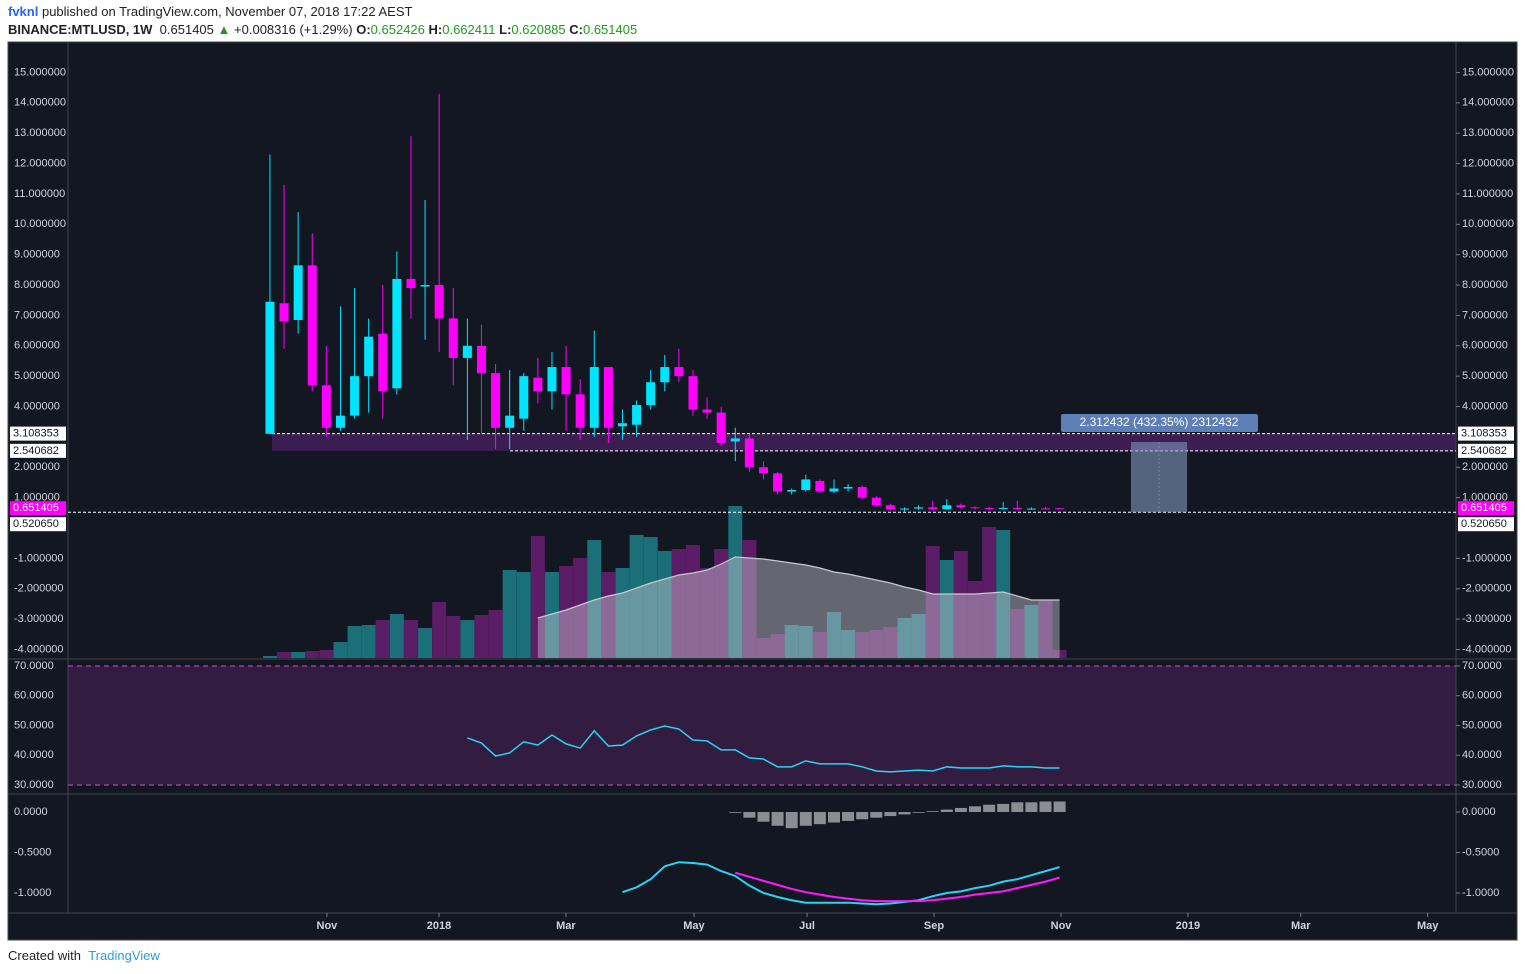  Describe the element at coordinates (469, 29) in the screenshot. I see `h: 0.662411` at that location.